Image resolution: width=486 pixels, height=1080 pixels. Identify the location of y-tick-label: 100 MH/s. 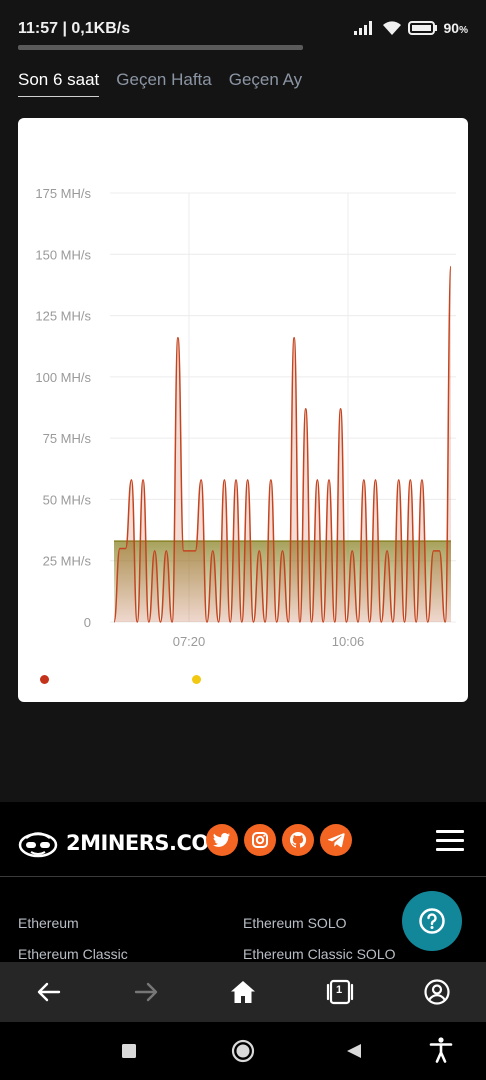
(63, 377).